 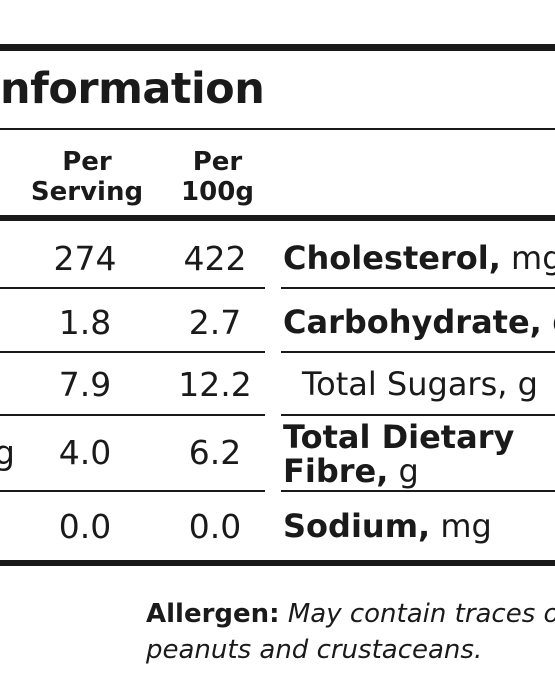 What do you see at coordinates (85, 258) in the screenshot?
I see `row1-serving-value: 274` at bounding box center [85, 258].